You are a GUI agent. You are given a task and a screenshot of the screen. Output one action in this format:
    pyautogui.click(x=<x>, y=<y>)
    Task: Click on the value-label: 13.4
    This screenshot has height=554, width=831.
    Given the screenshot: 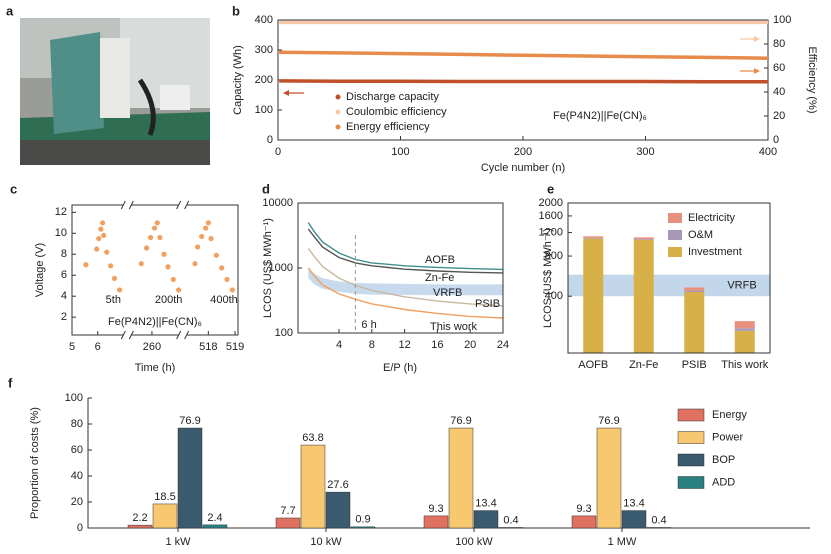 What is the action you would take?
    pyautogui.click(x=633, y=503)
    